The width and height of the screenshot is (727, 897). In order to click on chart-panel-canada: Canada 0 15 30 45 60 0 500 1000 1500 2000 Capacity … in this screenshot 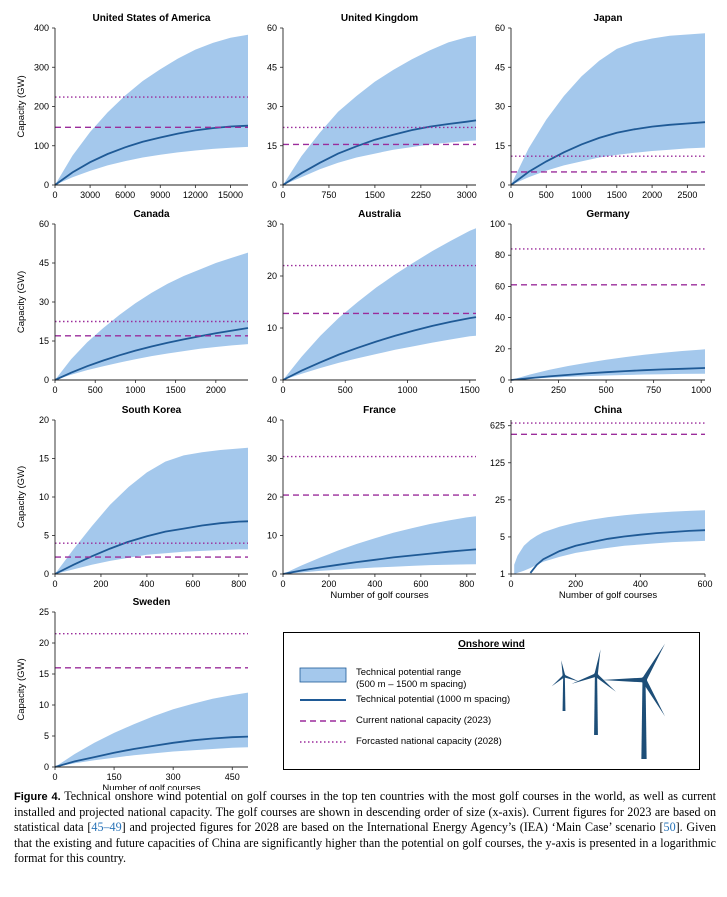, I will do `click(132, 302)`.